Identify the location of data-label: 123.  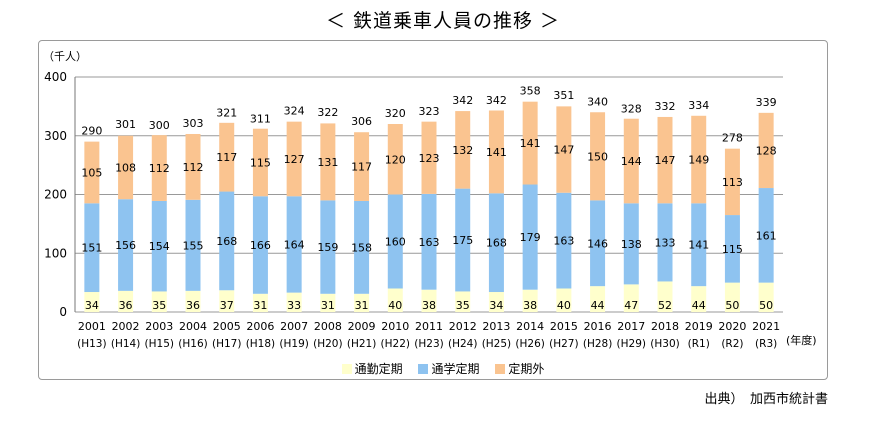
(429, 158).